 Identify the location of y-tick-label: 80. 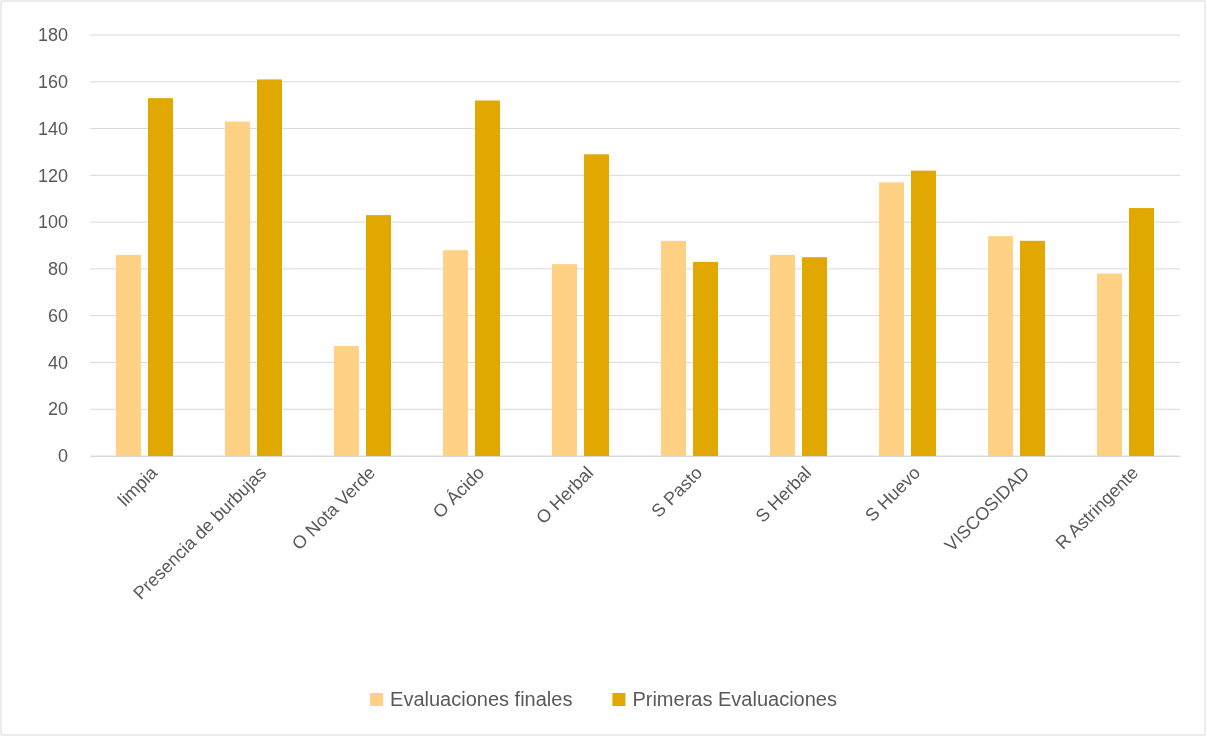
(57, 269).